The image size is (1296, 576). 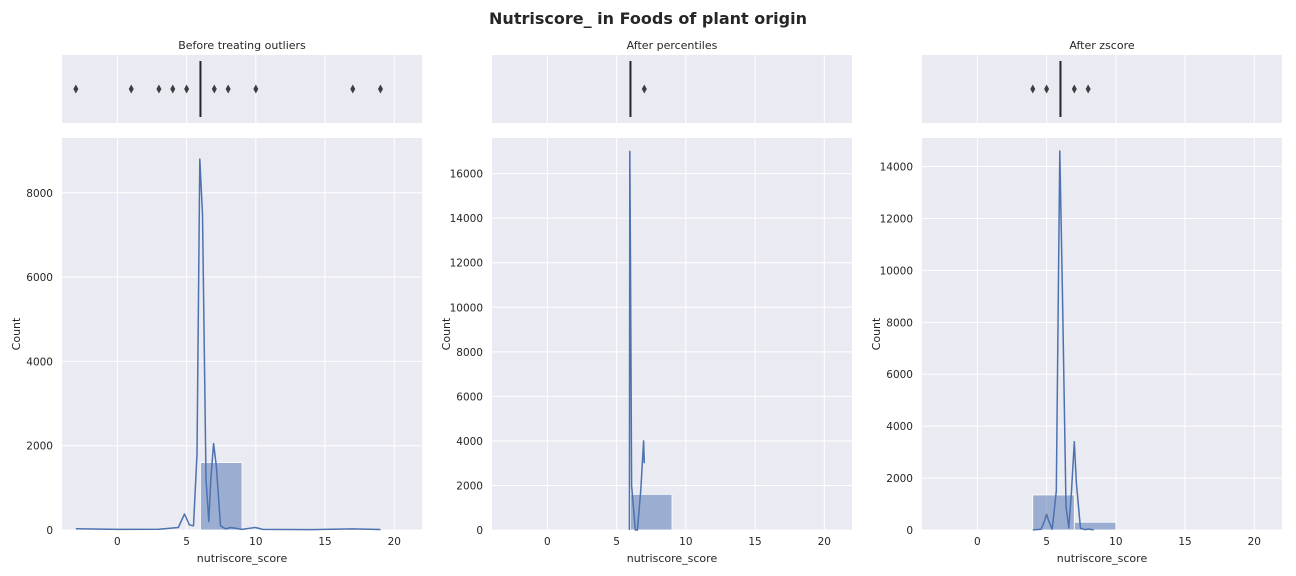 What do you see at coordinates (672, 45) in the screenshot?
I see `panel-title: After percentiles` at bounding box center [672, 45].